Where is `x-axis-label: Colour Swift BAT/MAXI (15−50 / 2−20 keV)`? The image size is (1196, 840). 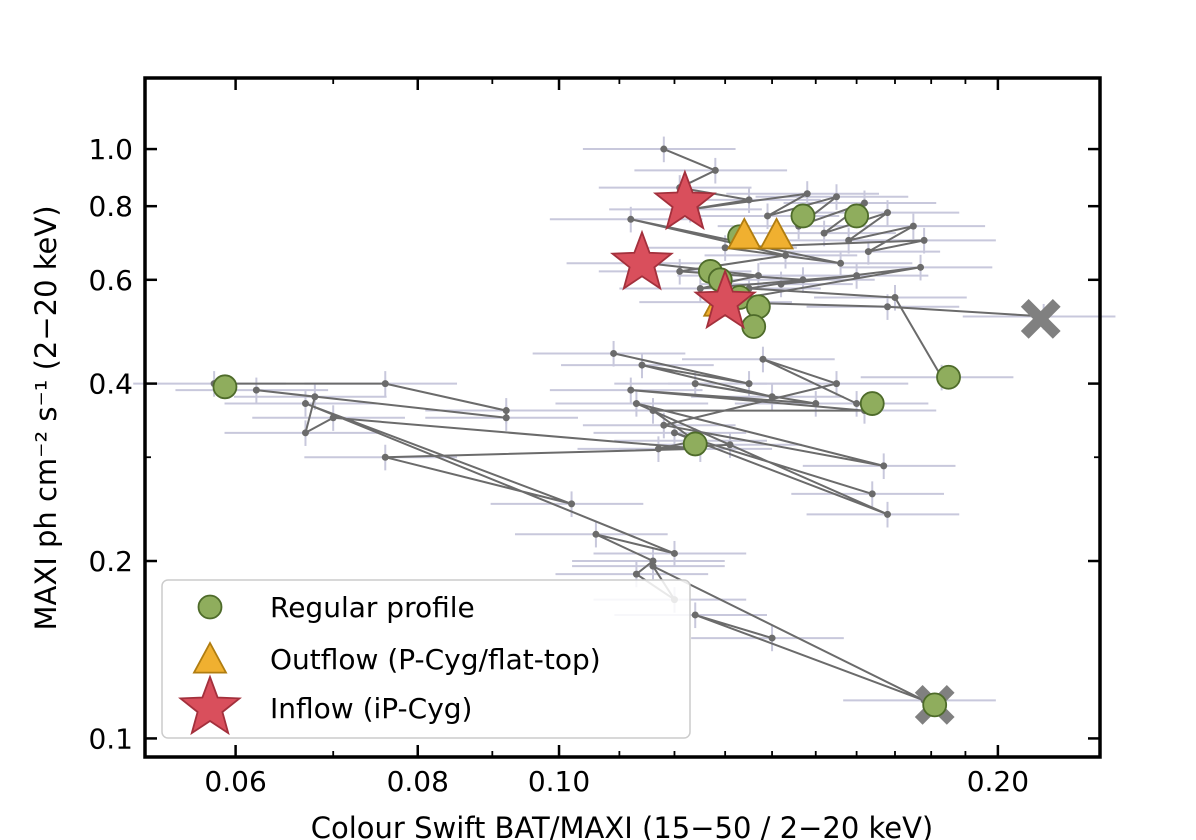 x-axis-label: Colour Swift BAT/MAXI (15−50 / 2−20 keV) is located at coordinates (622, 825).